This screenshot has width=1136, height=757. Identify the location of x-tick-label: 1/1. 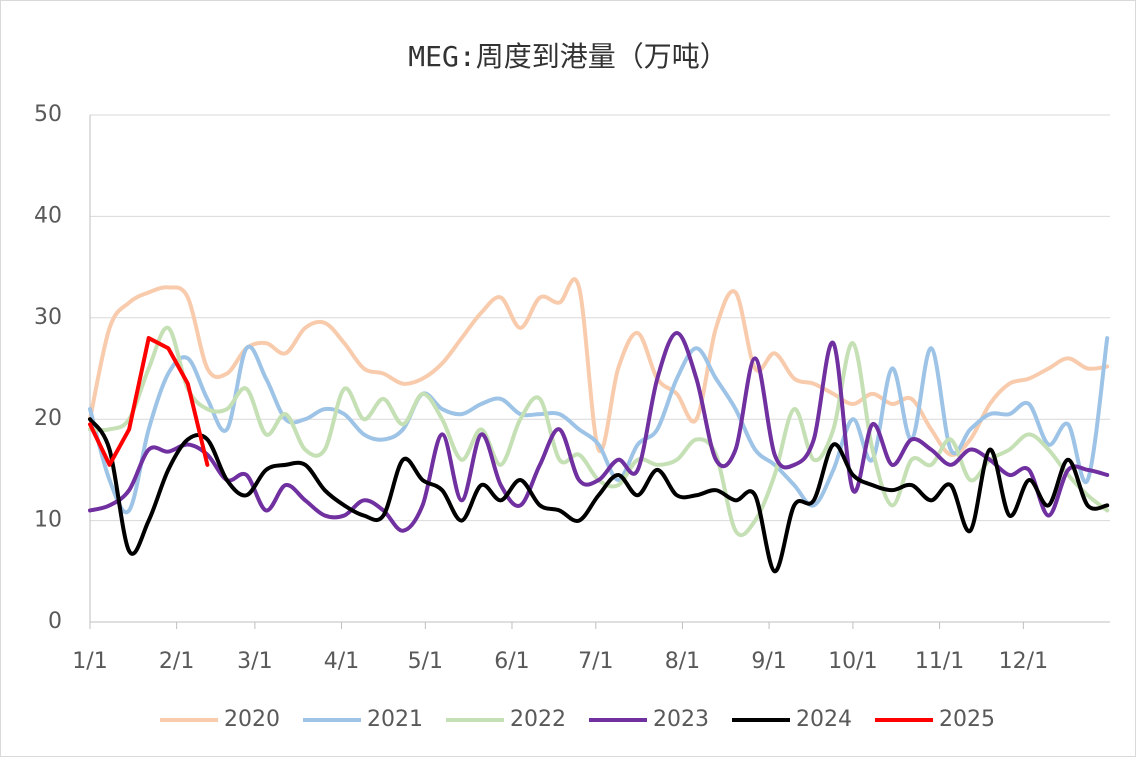
(89, 661).